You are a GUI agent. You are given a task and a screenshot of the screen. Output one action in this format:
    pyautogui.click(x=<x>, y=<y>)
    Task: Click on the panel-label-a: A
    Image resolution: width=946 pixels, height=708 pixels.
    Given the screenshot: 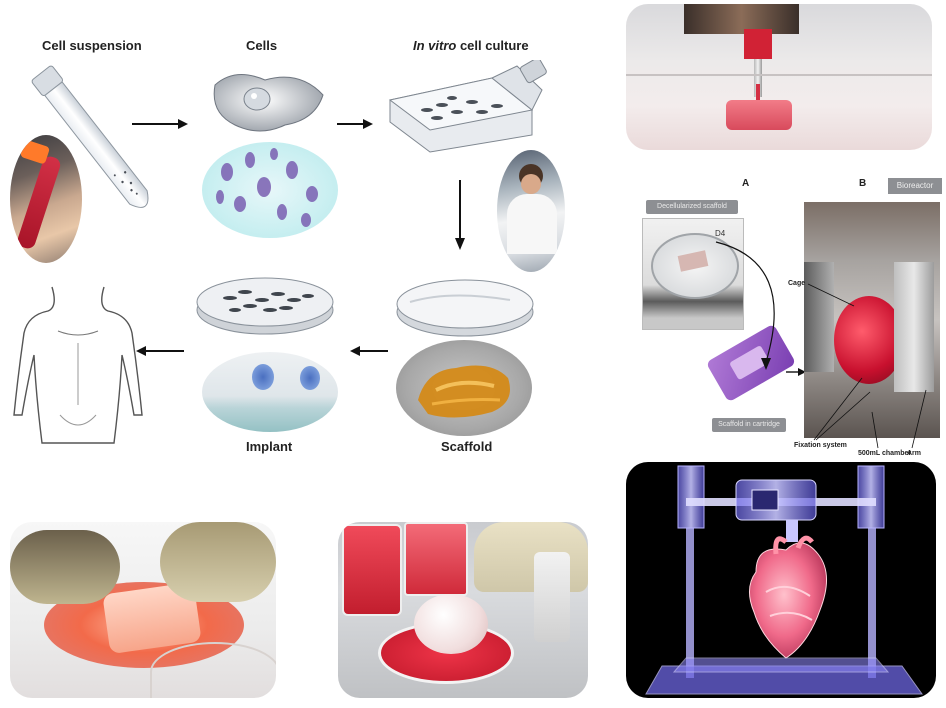 What is the action you would take?
    pyautogui.click(x=746, y=183)
    